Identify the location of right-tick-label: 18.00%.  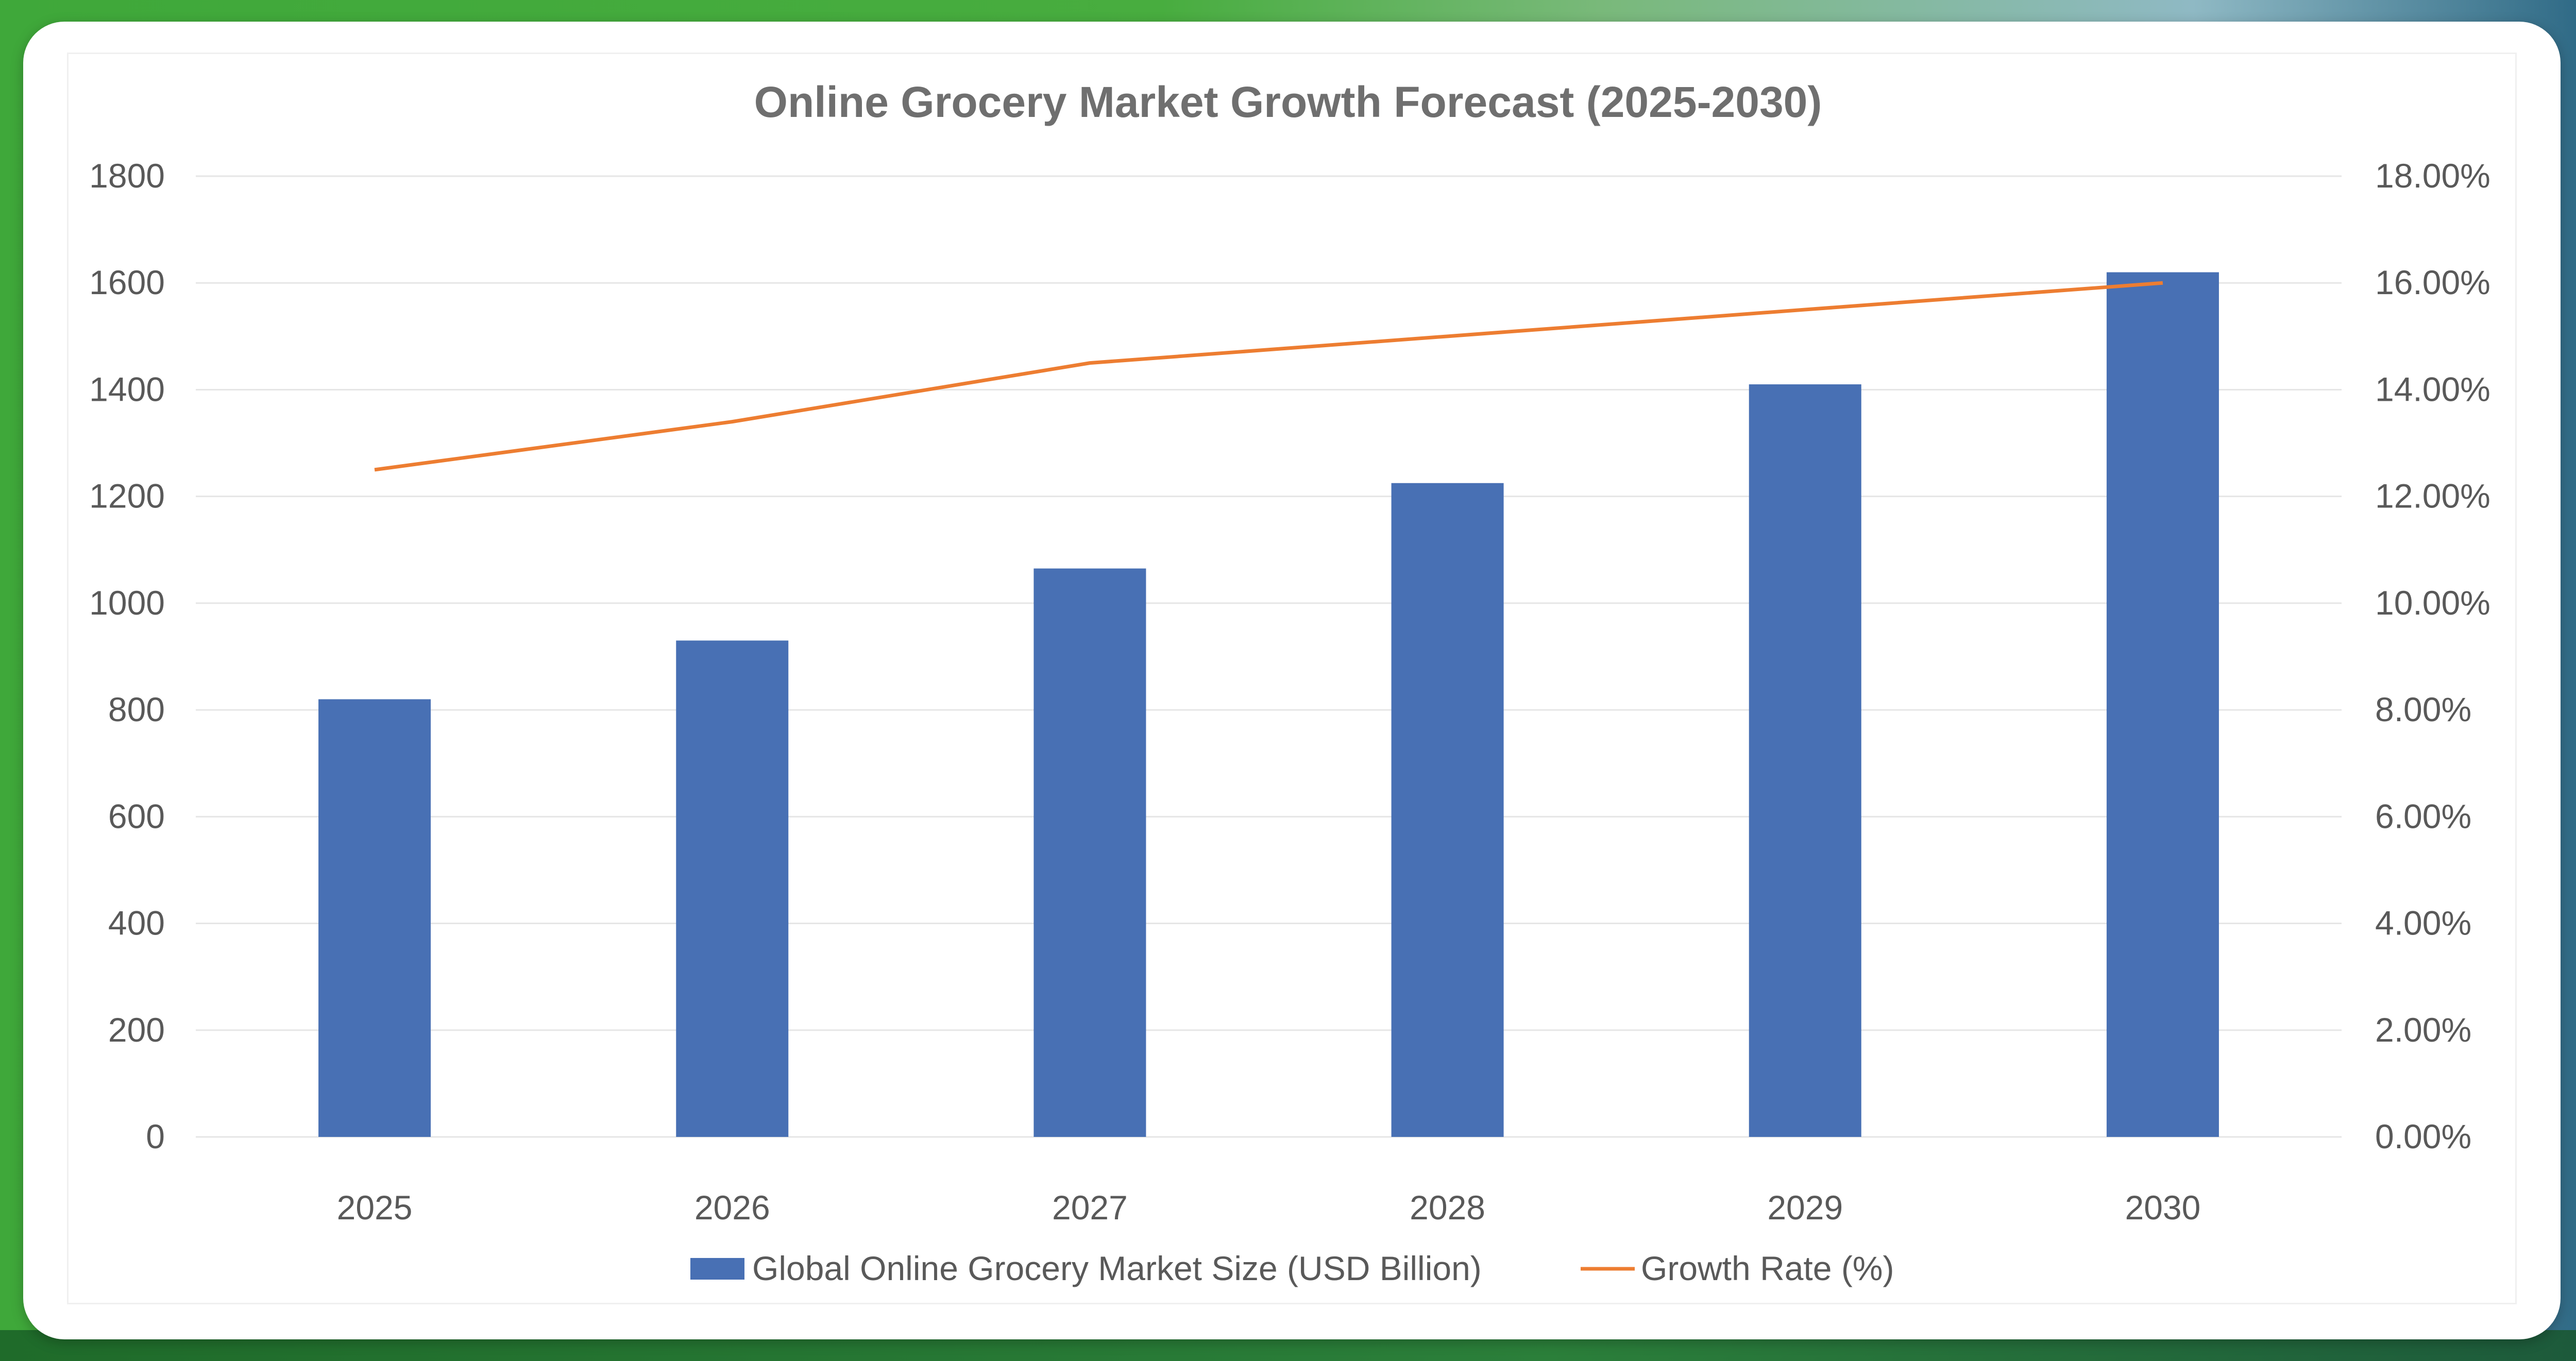
(2432, 176).